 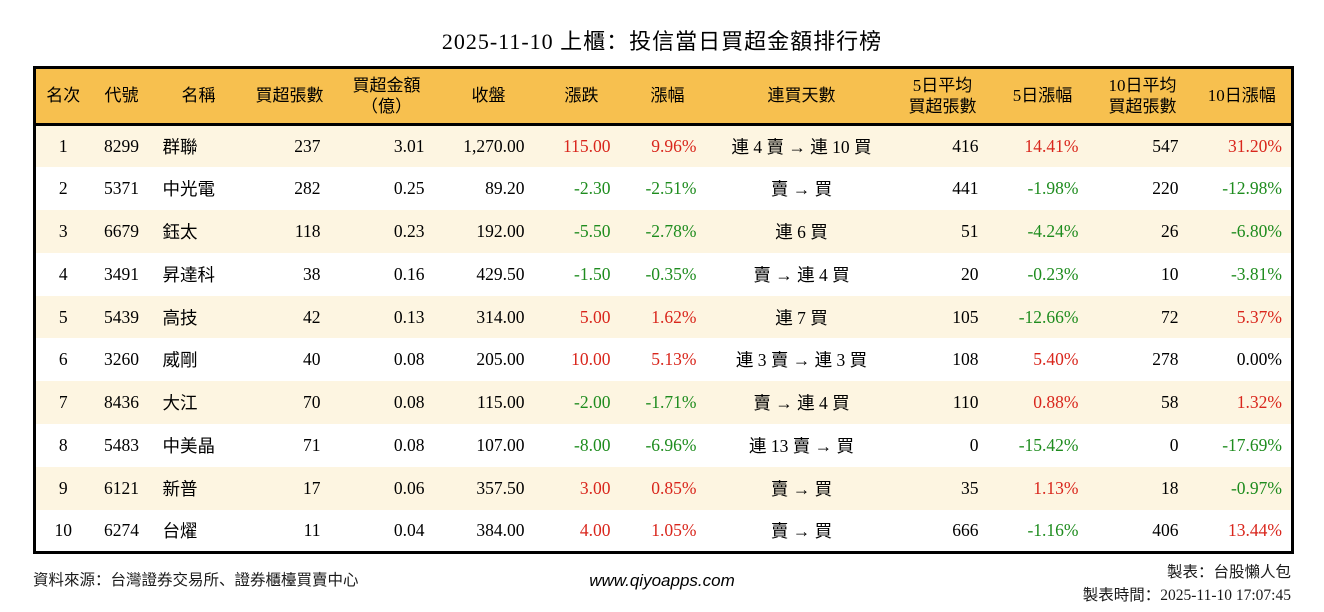 I want to click on cell-pct5: -15.42%, so click(x=1048, y=444).